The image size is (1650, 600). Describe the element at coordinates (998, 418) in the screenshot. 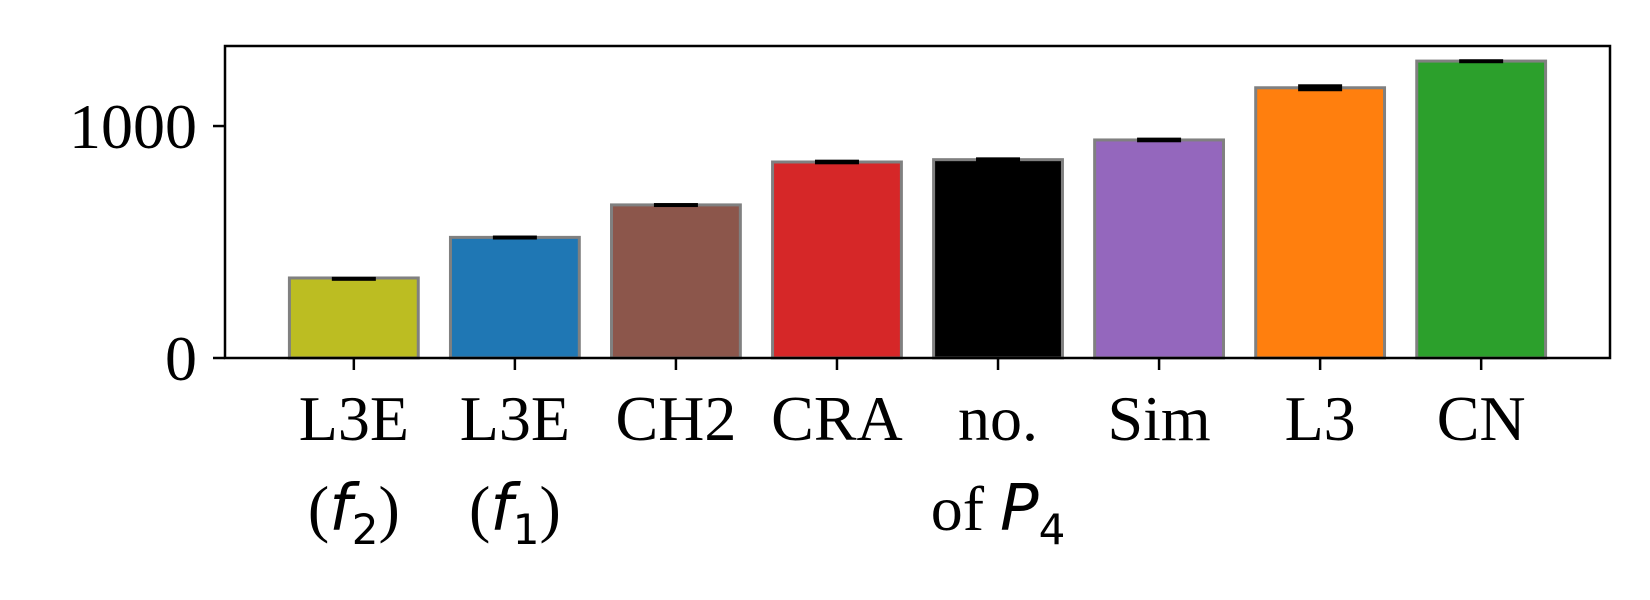

I see `x-tick-label: no.` at that location.